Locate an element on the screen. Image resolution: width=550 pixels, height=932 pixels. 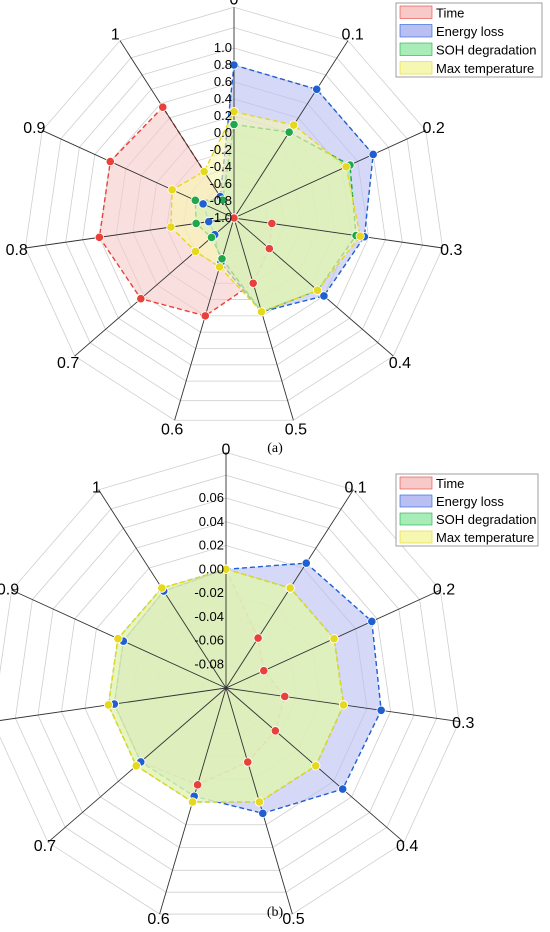
radial-tick-label: -0.4 is located at coordinates (221, 166).